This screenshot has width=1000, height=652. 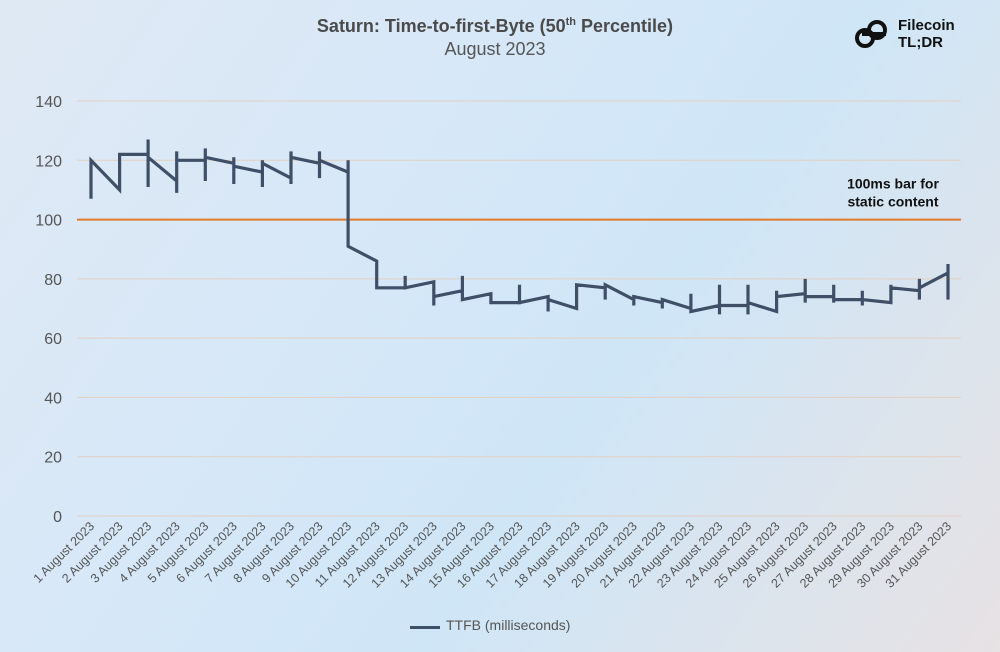 What do you see at coordinates (926, 25) in the screenshot?
I see `logo-line1: Filecoin` at bounding box center [926, 25].